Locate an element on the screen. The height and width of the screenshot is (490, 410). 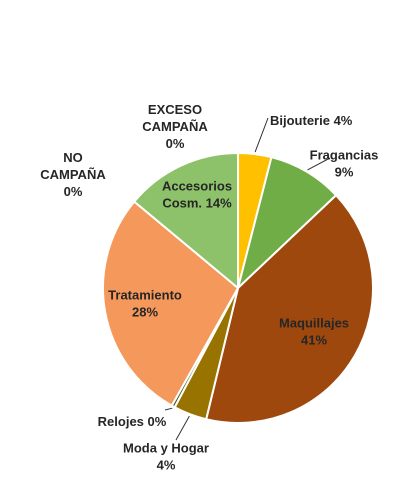
data-label-line: Relojes 0% is located at coordinates (132, 421).